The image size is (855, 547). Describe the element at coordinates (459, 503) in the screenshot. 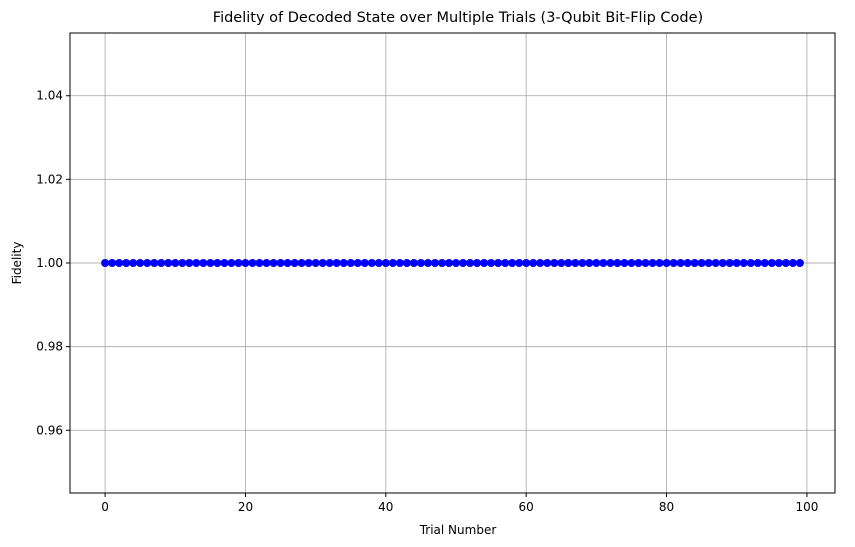

I see `x-axis: 0 20 40 60 80 100` at that location.